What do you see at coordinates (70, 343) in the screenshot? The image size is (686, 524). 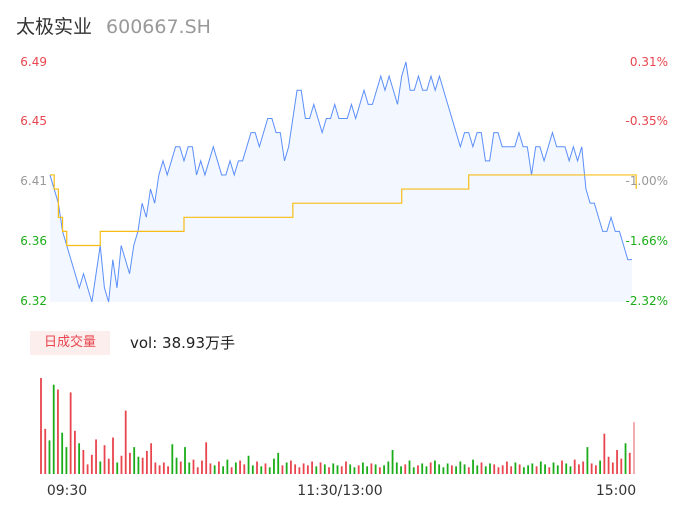 I see `volume-badge: 日成交量` at bounding box center [70, 343].